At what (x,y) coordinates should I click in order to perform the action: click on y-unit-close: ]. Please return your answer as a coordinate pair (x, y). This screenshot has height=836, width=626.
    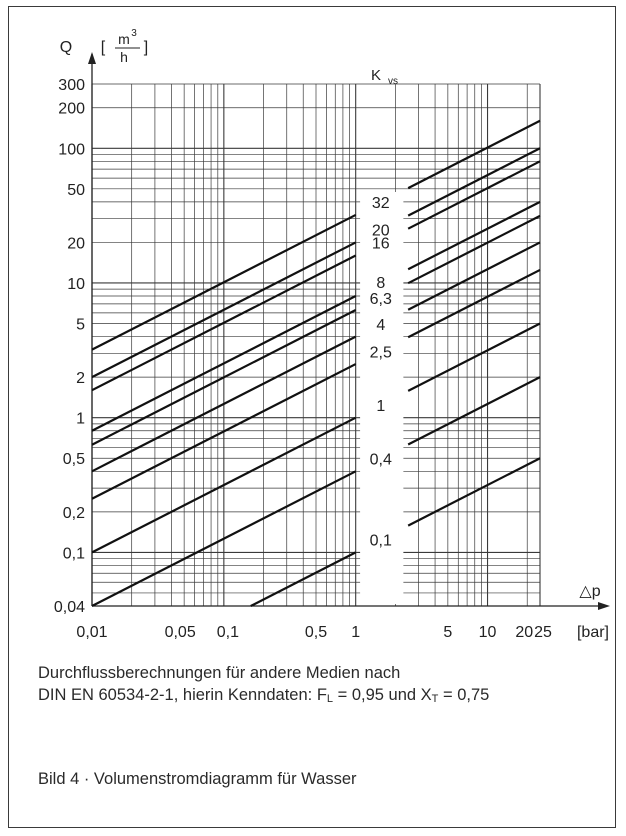
    Looking at the image, I should click on (146, 47).